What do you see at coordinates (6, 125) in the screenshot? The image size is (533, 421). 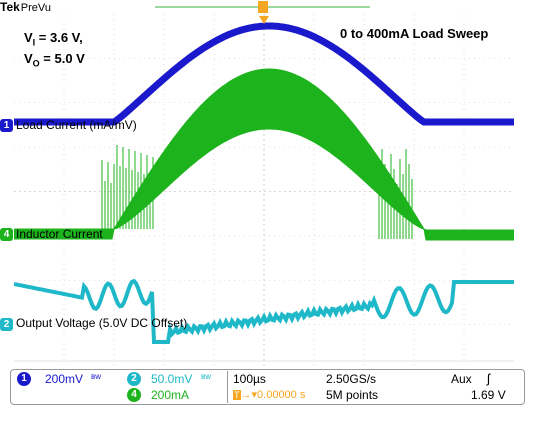 I see `ch1-ground-marker: 1` at bounding box center [6, 125].